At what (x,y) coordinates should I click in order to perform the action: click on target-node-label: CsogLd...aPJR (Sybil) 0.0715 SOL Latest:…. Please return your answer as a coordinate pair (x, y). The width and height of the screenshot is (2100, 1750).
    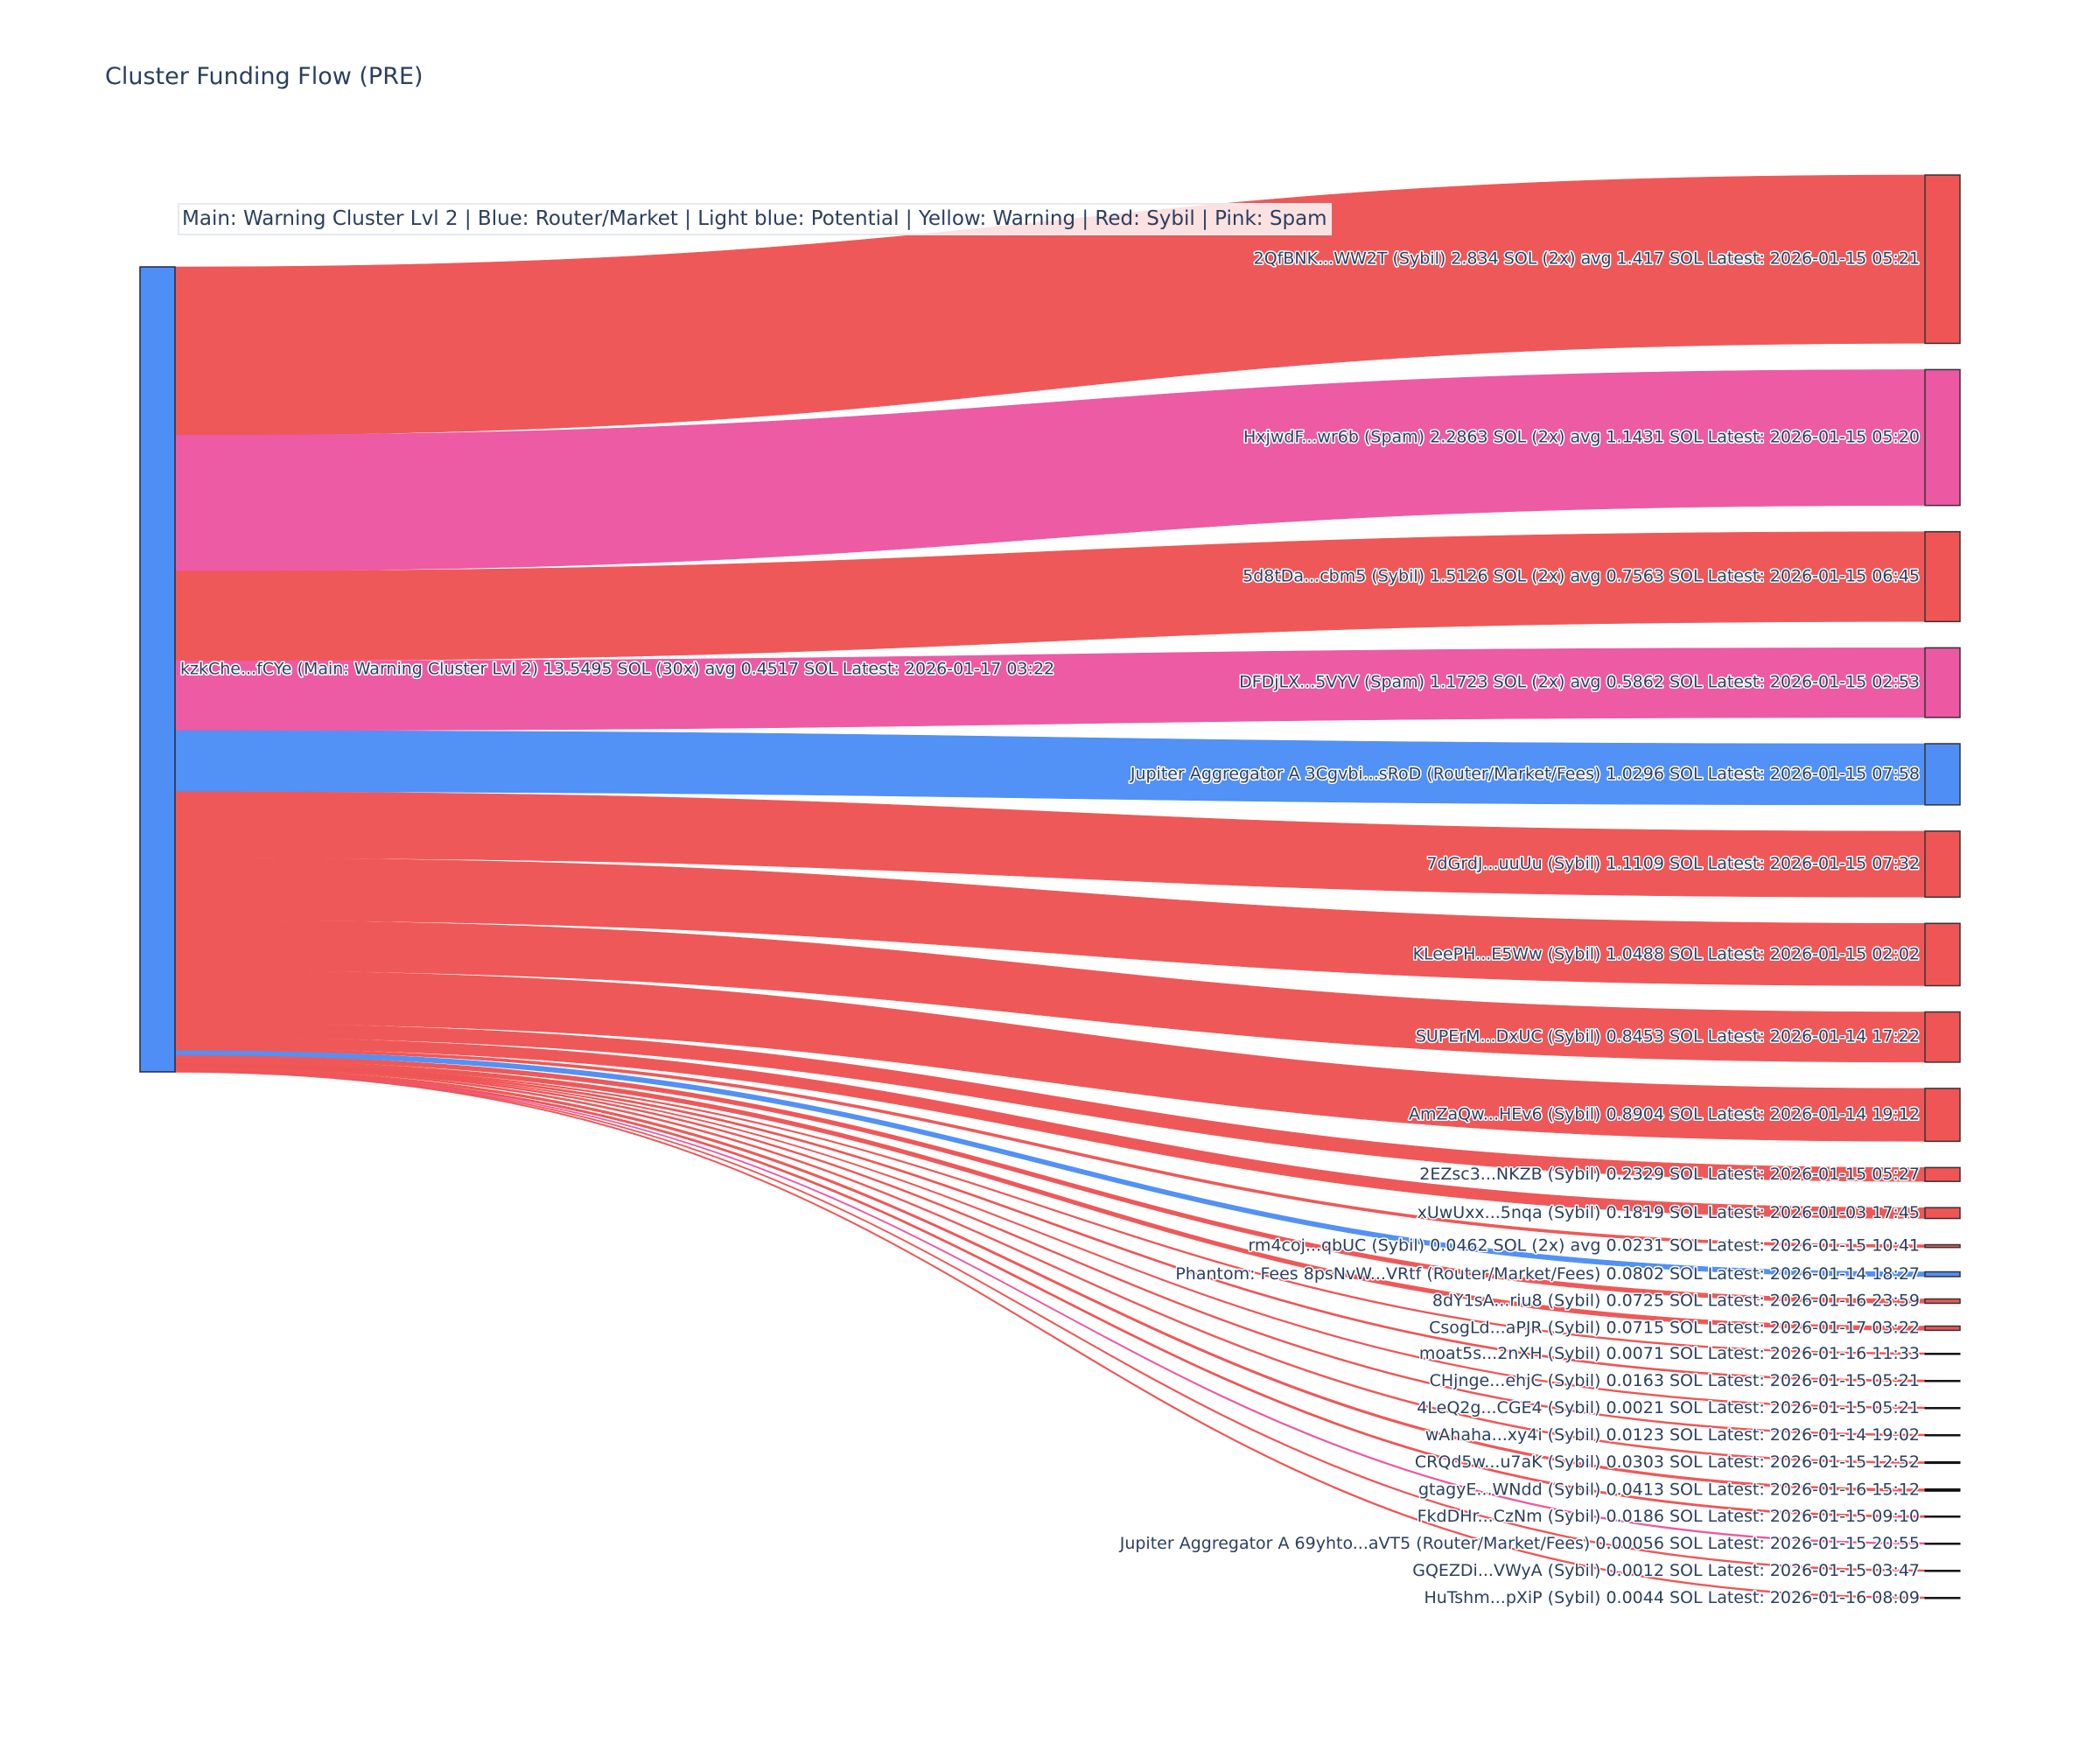
    Looking at the image, I should click on (1674, 1327).